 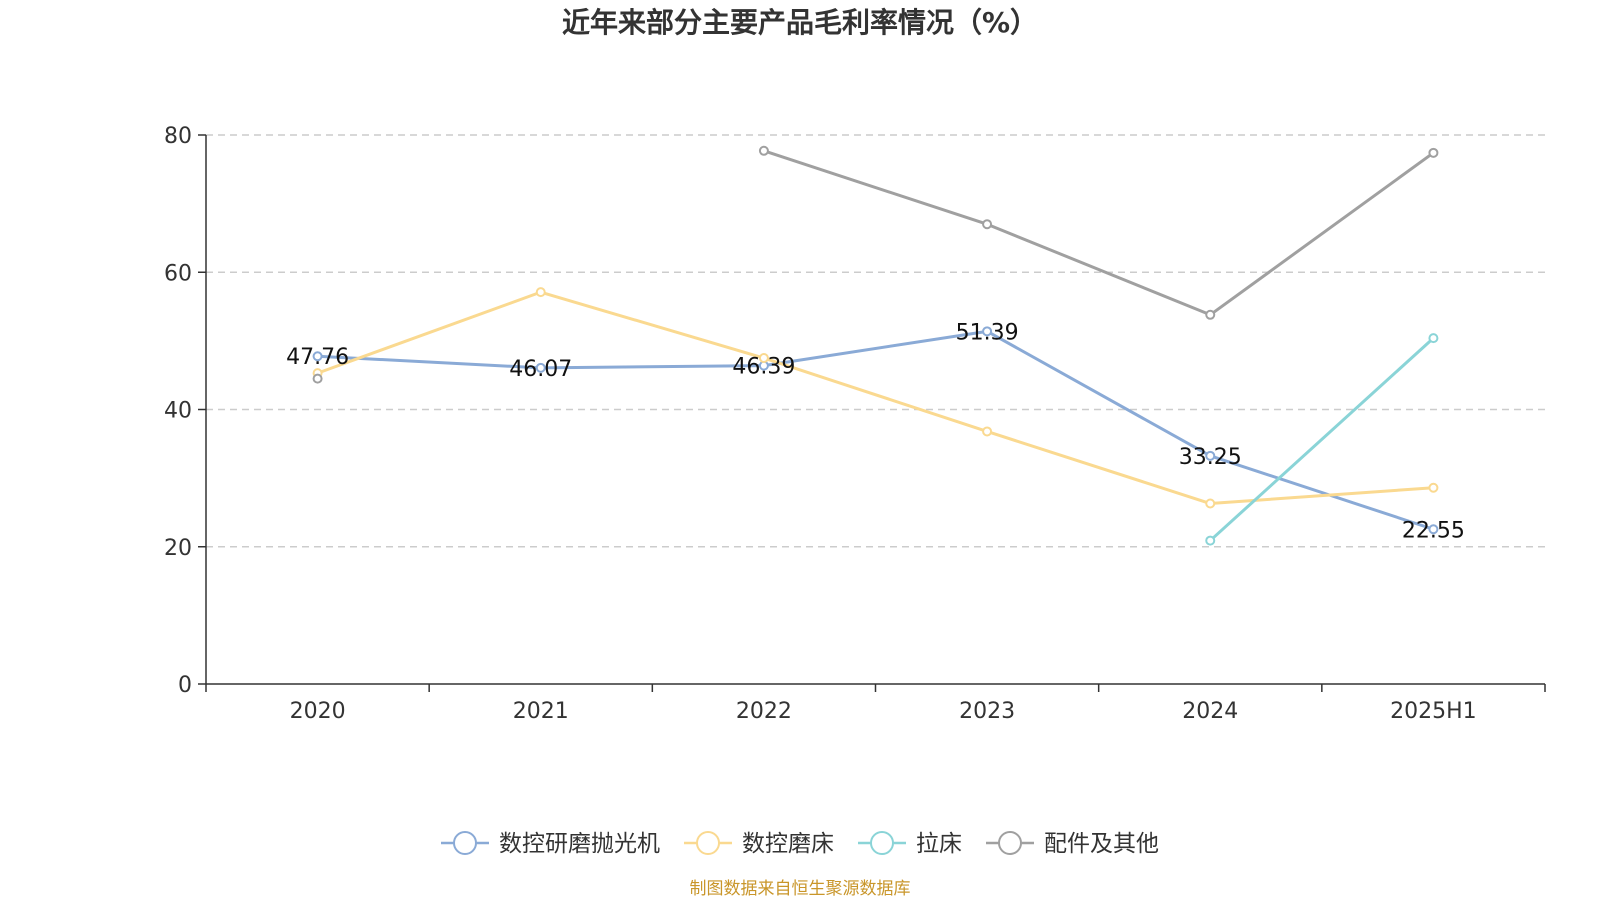 I want to click on legend-label: 配件及其他, so click(x=1101, y=844).